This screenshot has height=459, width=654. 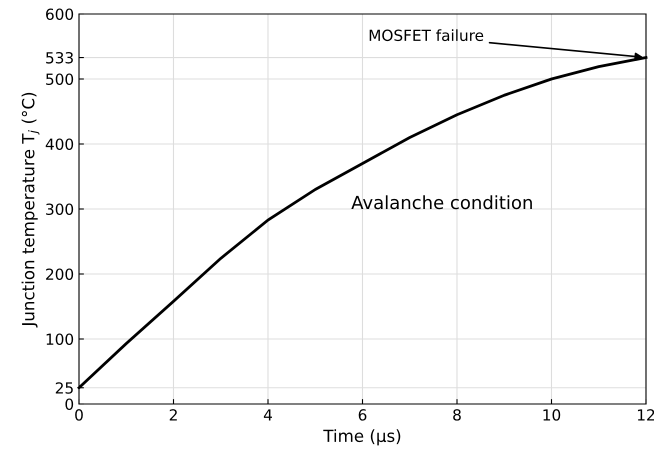 I want to click on y-tick-label: 25, so click(x=64, y=388).